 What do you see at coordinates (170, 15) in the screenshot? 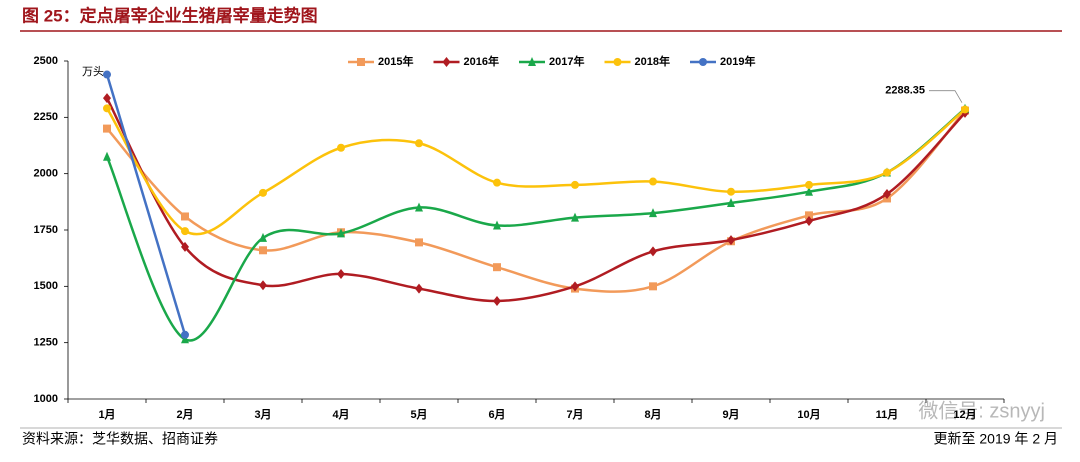
I see `chart-title: 图 25：定点屠宰企业生猪屠宰量走势图` at bounding box center [170, 15].